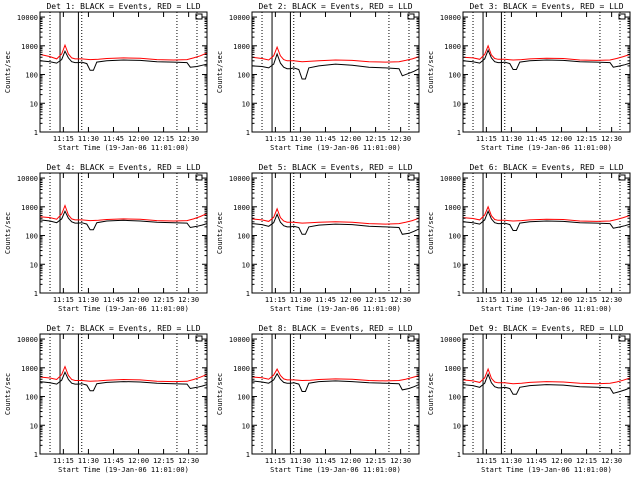  What do you see at coordinates (123, 167) in the screenshot?
I see `panel-title: Det 4: BLACK = Events, RED = LLD` at bounding box center [123, 167].